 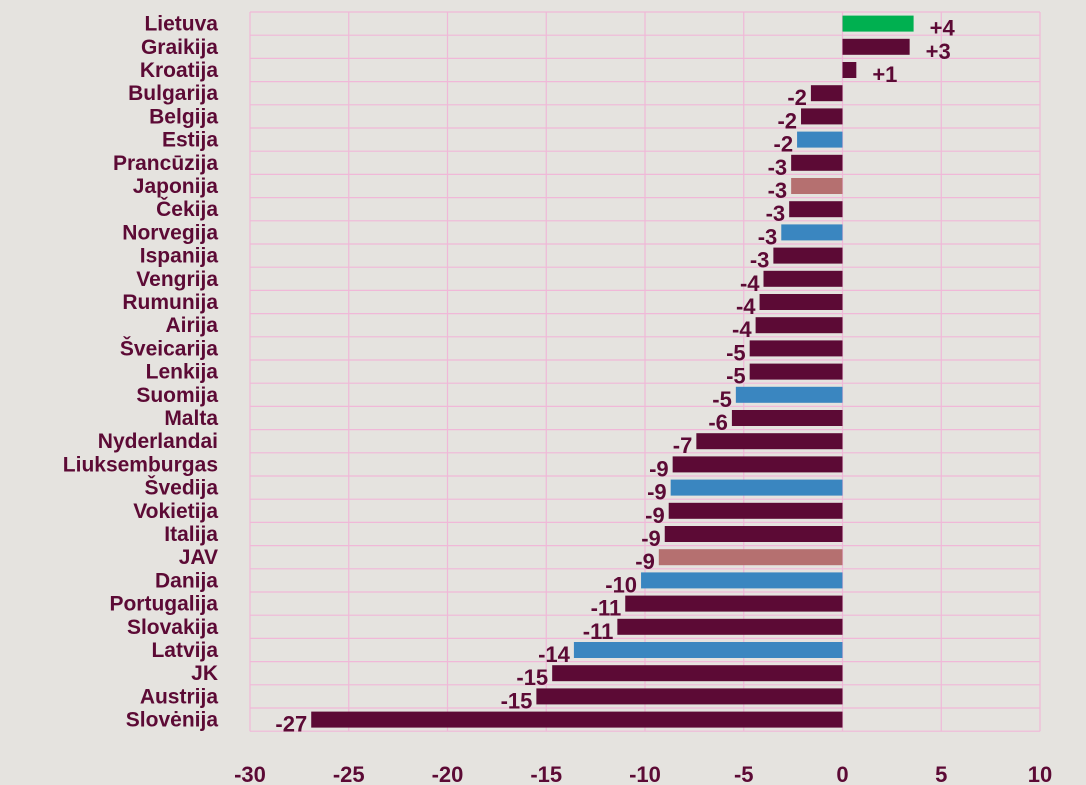 What do you see at coordinates (172, 627) in the screenshot?
I see `category-label: Slovakija` at bounding box center [172, 627].